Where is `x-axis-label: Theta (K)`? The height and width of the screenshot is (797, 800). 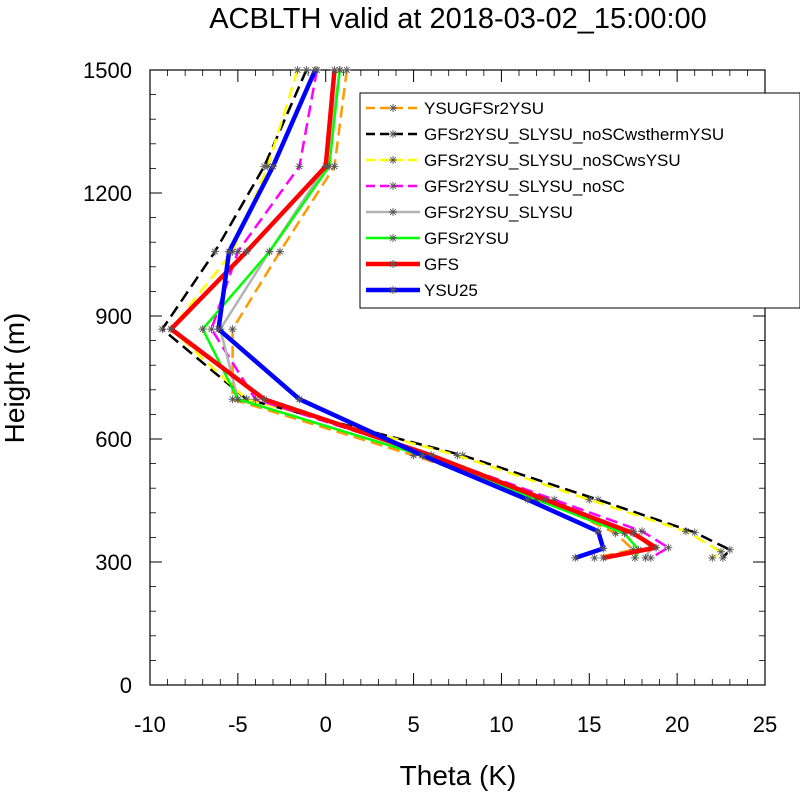
x-axis-label: Theta (K) is located at coordinates (458, 775).